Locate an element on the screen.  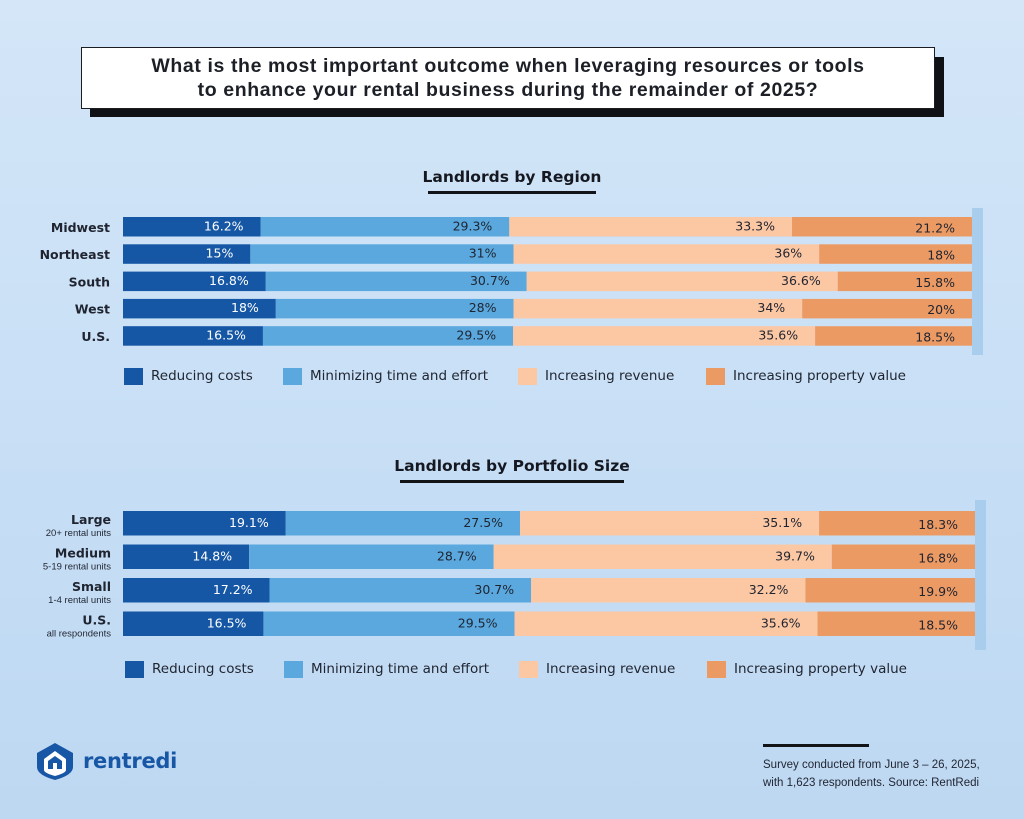
category-label: Small is located at coordinates (91, 586).